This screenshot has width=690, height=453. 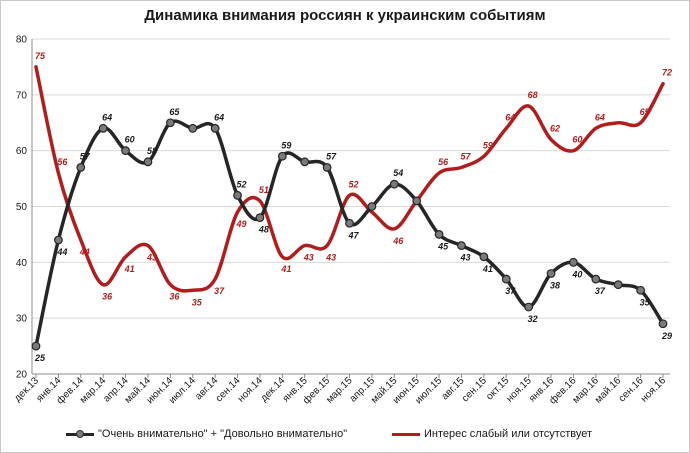 What do you see at coordinates (555, 286) in the screenshot?
I see `data-label-attention: 38` at bounding box center [555, 286].